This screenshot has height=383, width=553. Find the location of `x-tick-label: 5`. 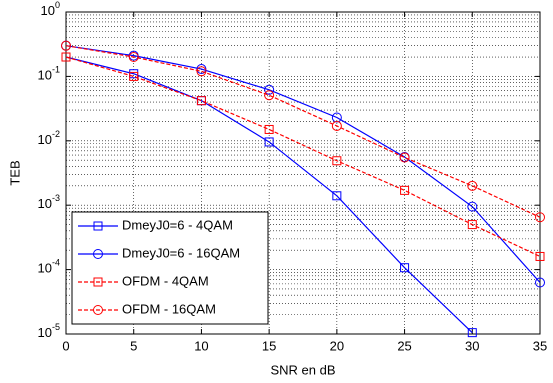

x-tick-label: 5 is located at coordinates (133, 345).